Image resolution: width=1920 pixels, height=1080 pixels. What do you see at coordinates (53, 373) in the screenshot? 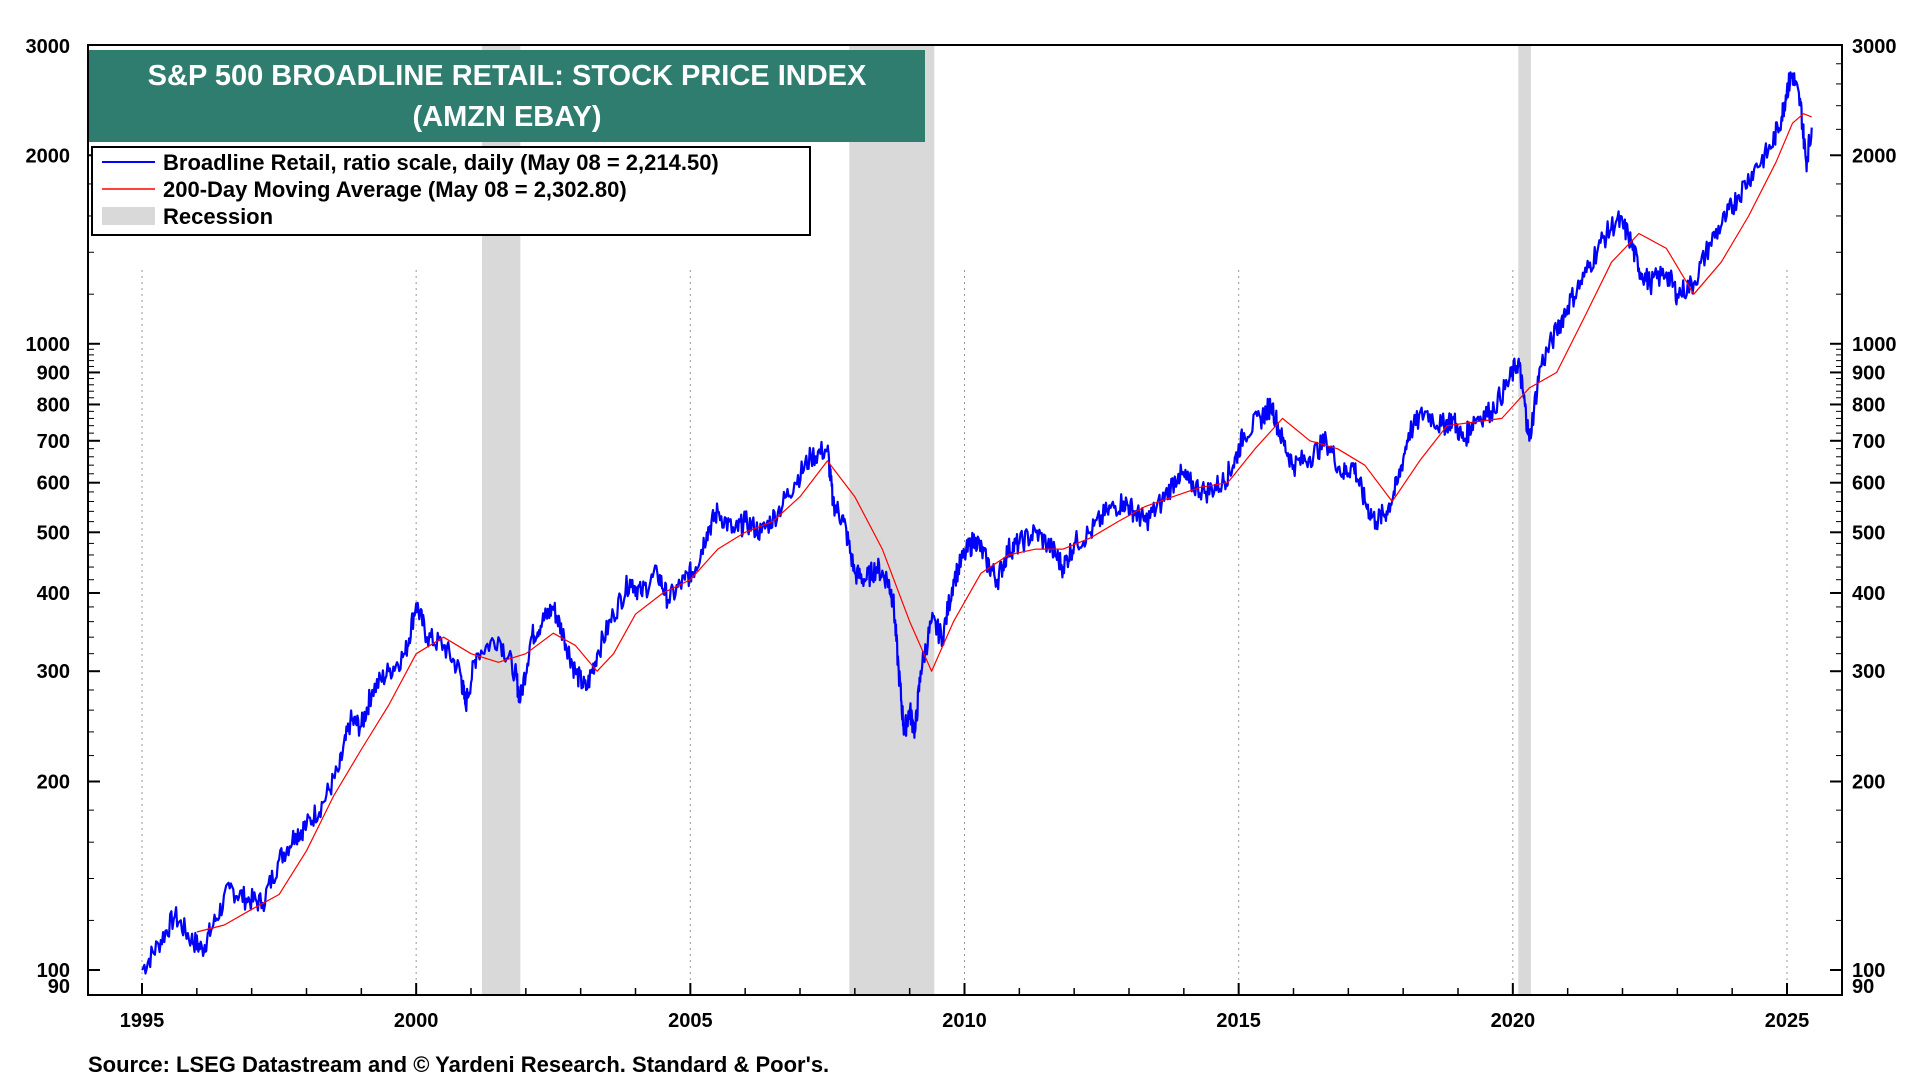
I see `y-tick-label-left-900: 900` at bounding box center [53, 373].